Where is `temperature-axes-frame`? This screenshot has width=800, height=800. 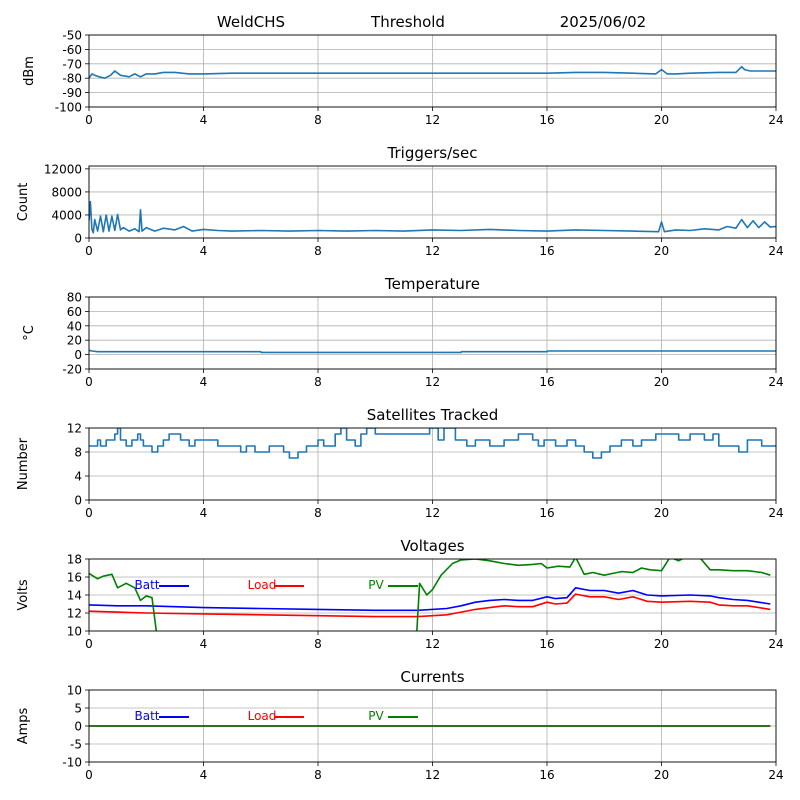
temperature-axes-frame is located at coordinates (432, 333).